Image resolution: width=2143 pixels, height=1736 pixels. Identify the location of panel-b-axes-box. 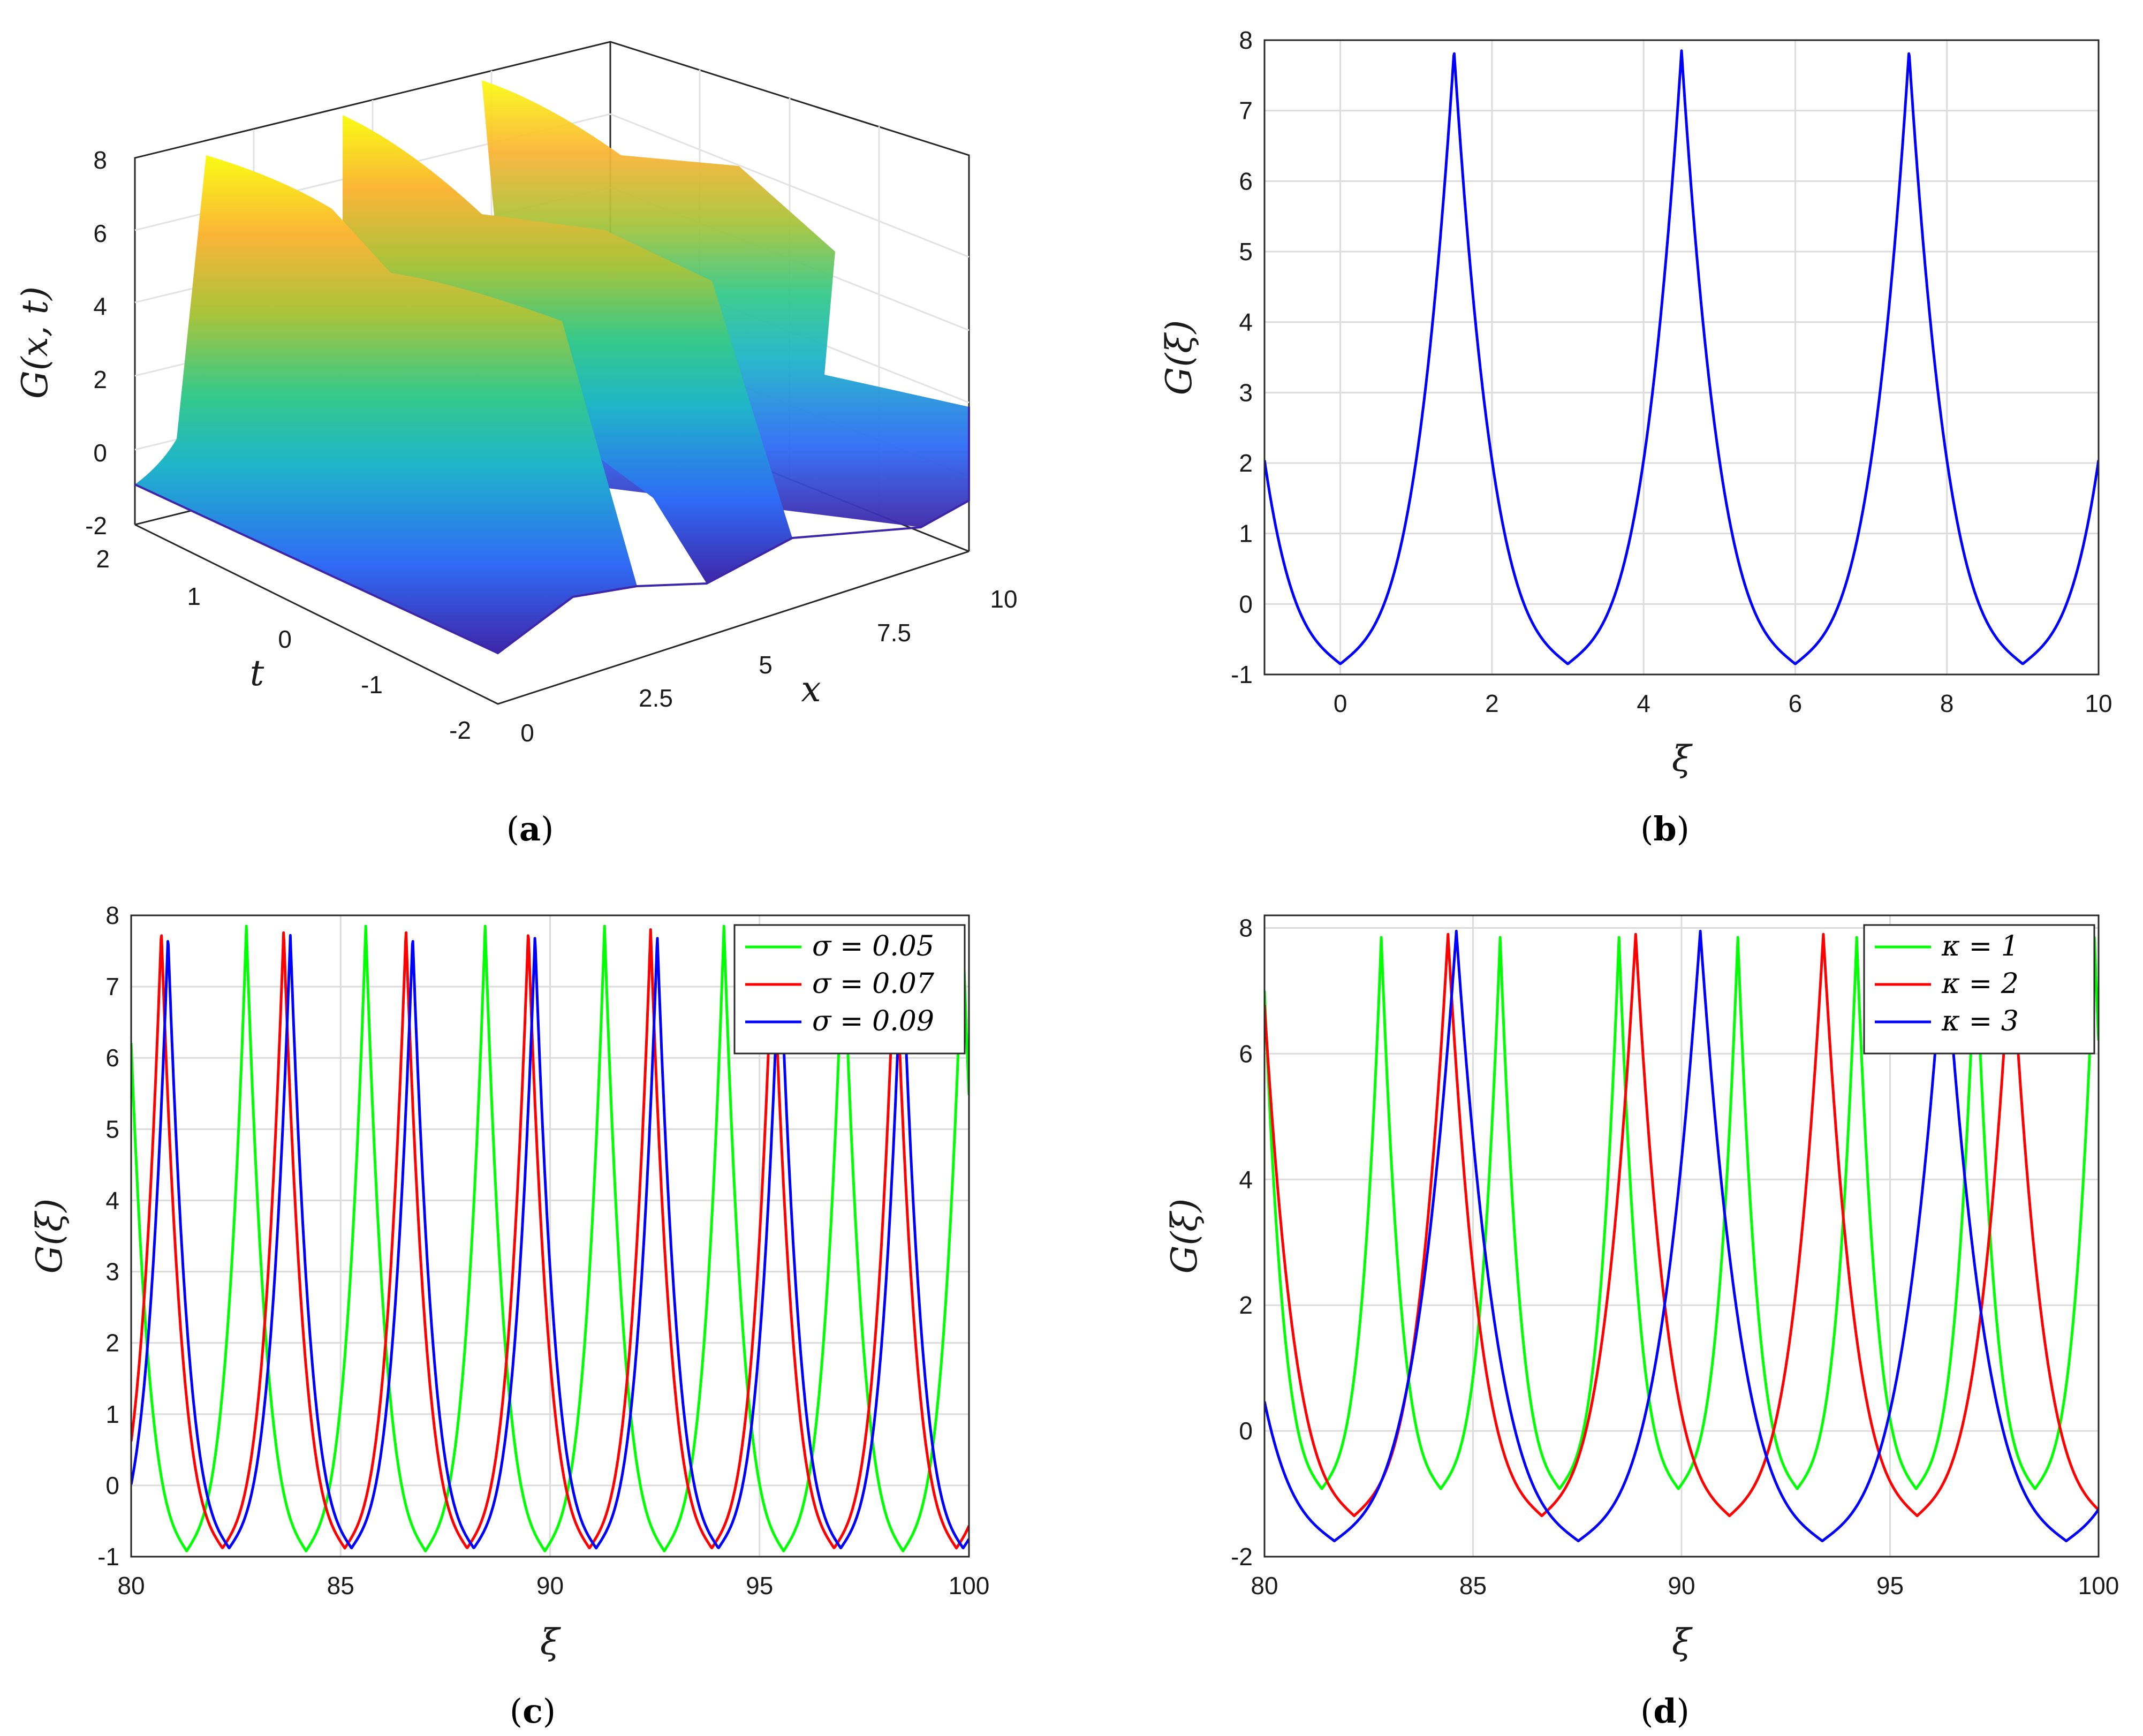
(1681, 357).